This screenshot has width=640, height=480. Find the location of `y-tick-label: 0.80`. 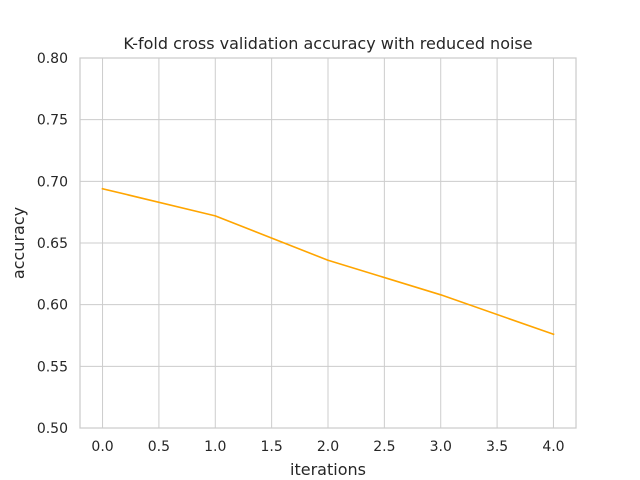

y-tick-label: 0.80 is located at coordinates (52, 59).